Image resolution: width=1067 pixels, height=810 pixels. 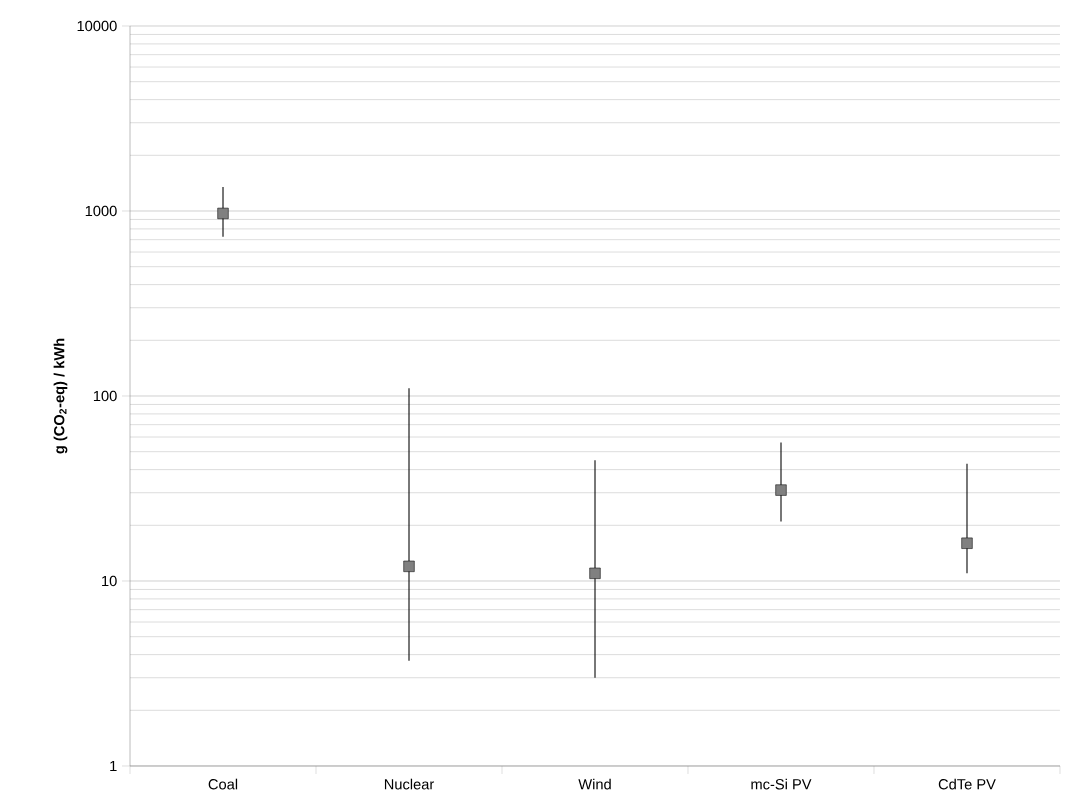 I want to click on x-tick-label: mc-Si PV, so click(x=781, y=784).